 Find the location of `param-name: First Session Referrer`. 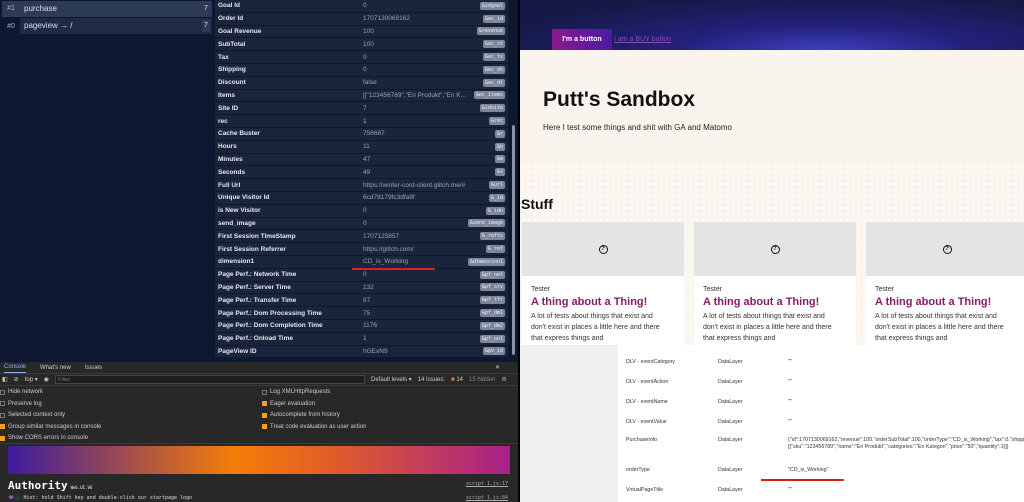

param-name: First Session Referrer is located at coordinates (252, 249).